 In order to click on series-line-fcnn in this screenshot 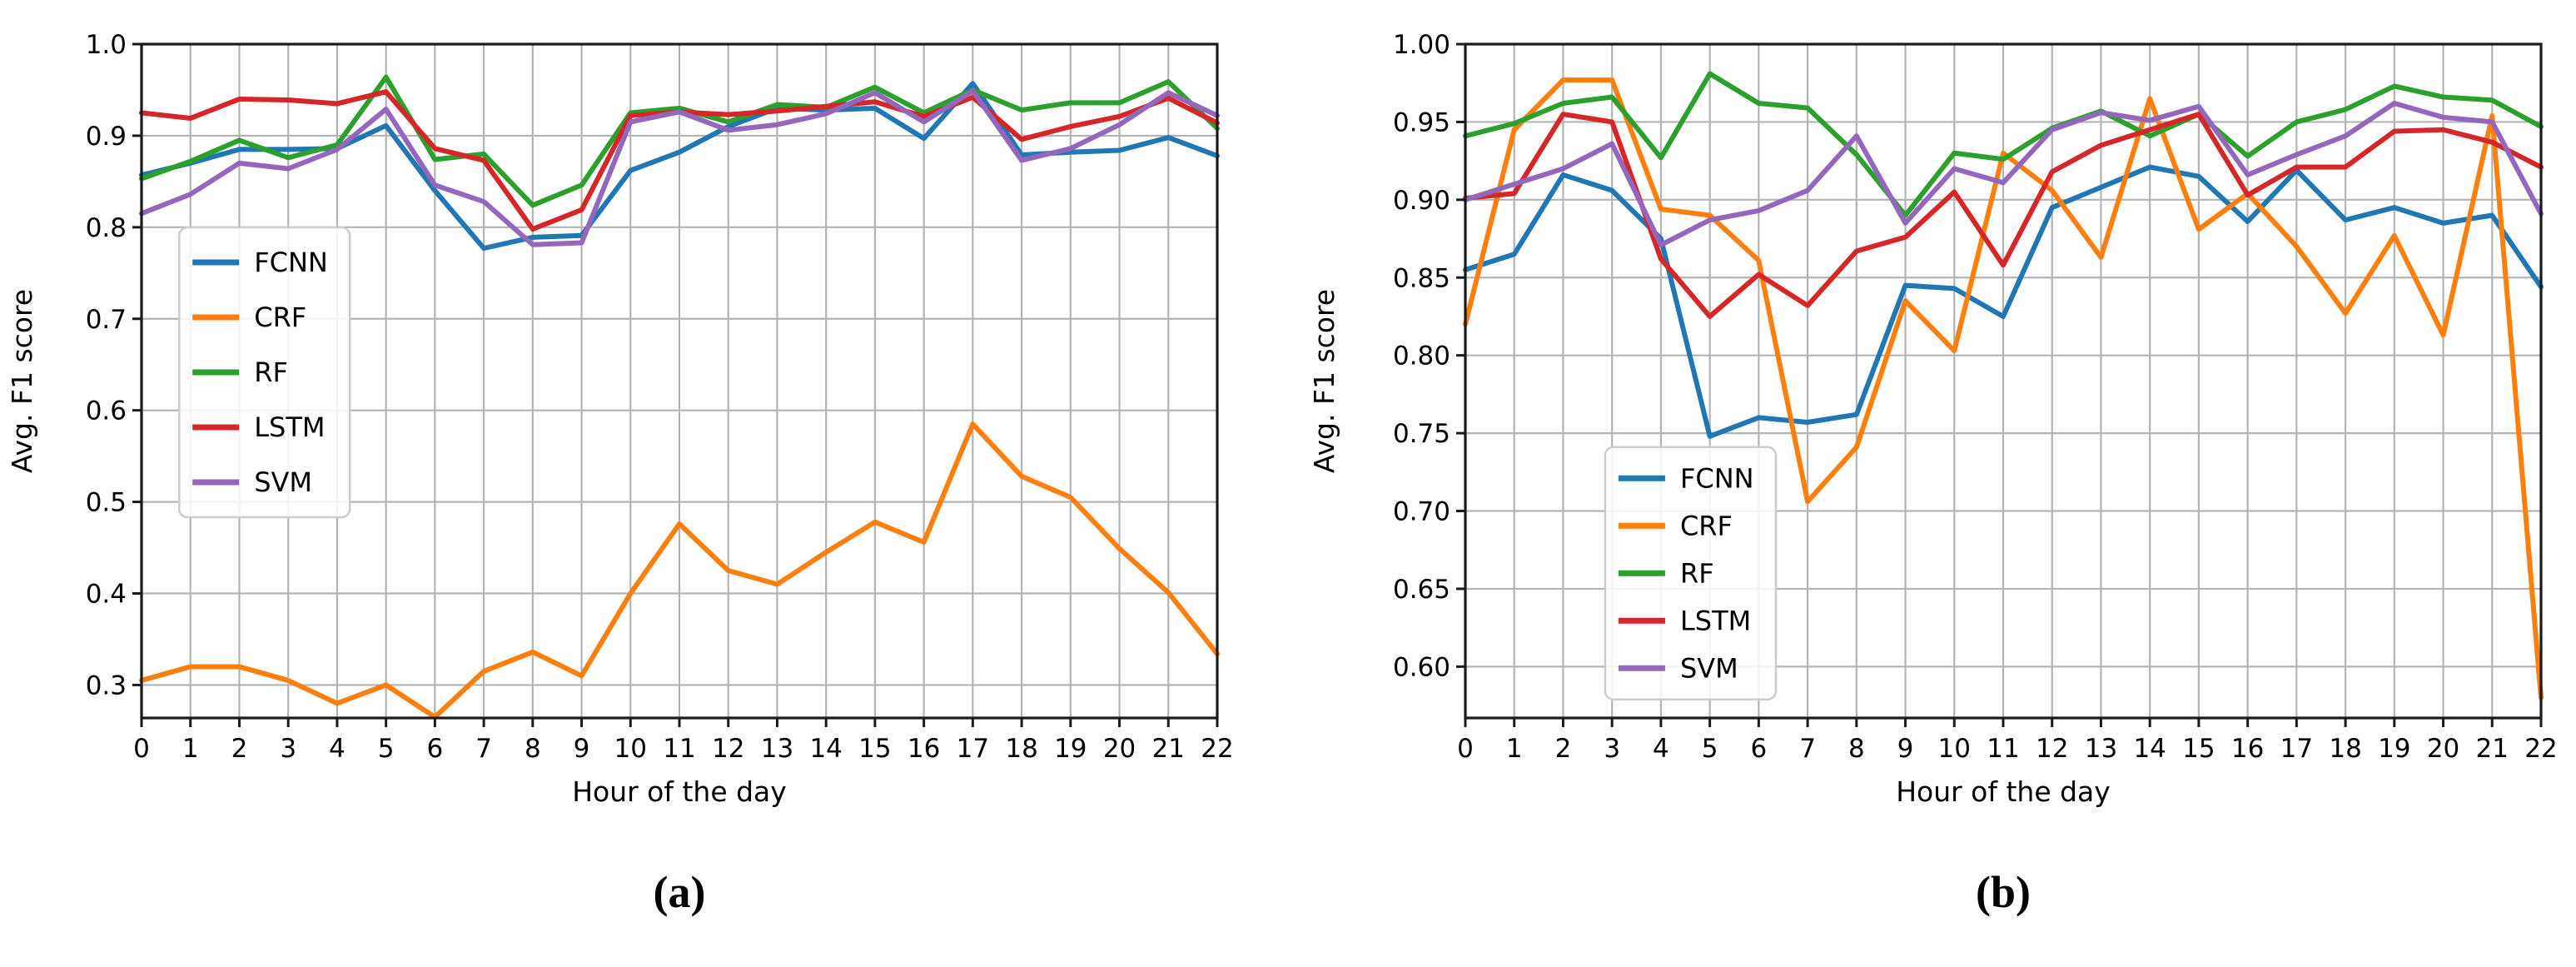, I will do `click(2003, 301)`.